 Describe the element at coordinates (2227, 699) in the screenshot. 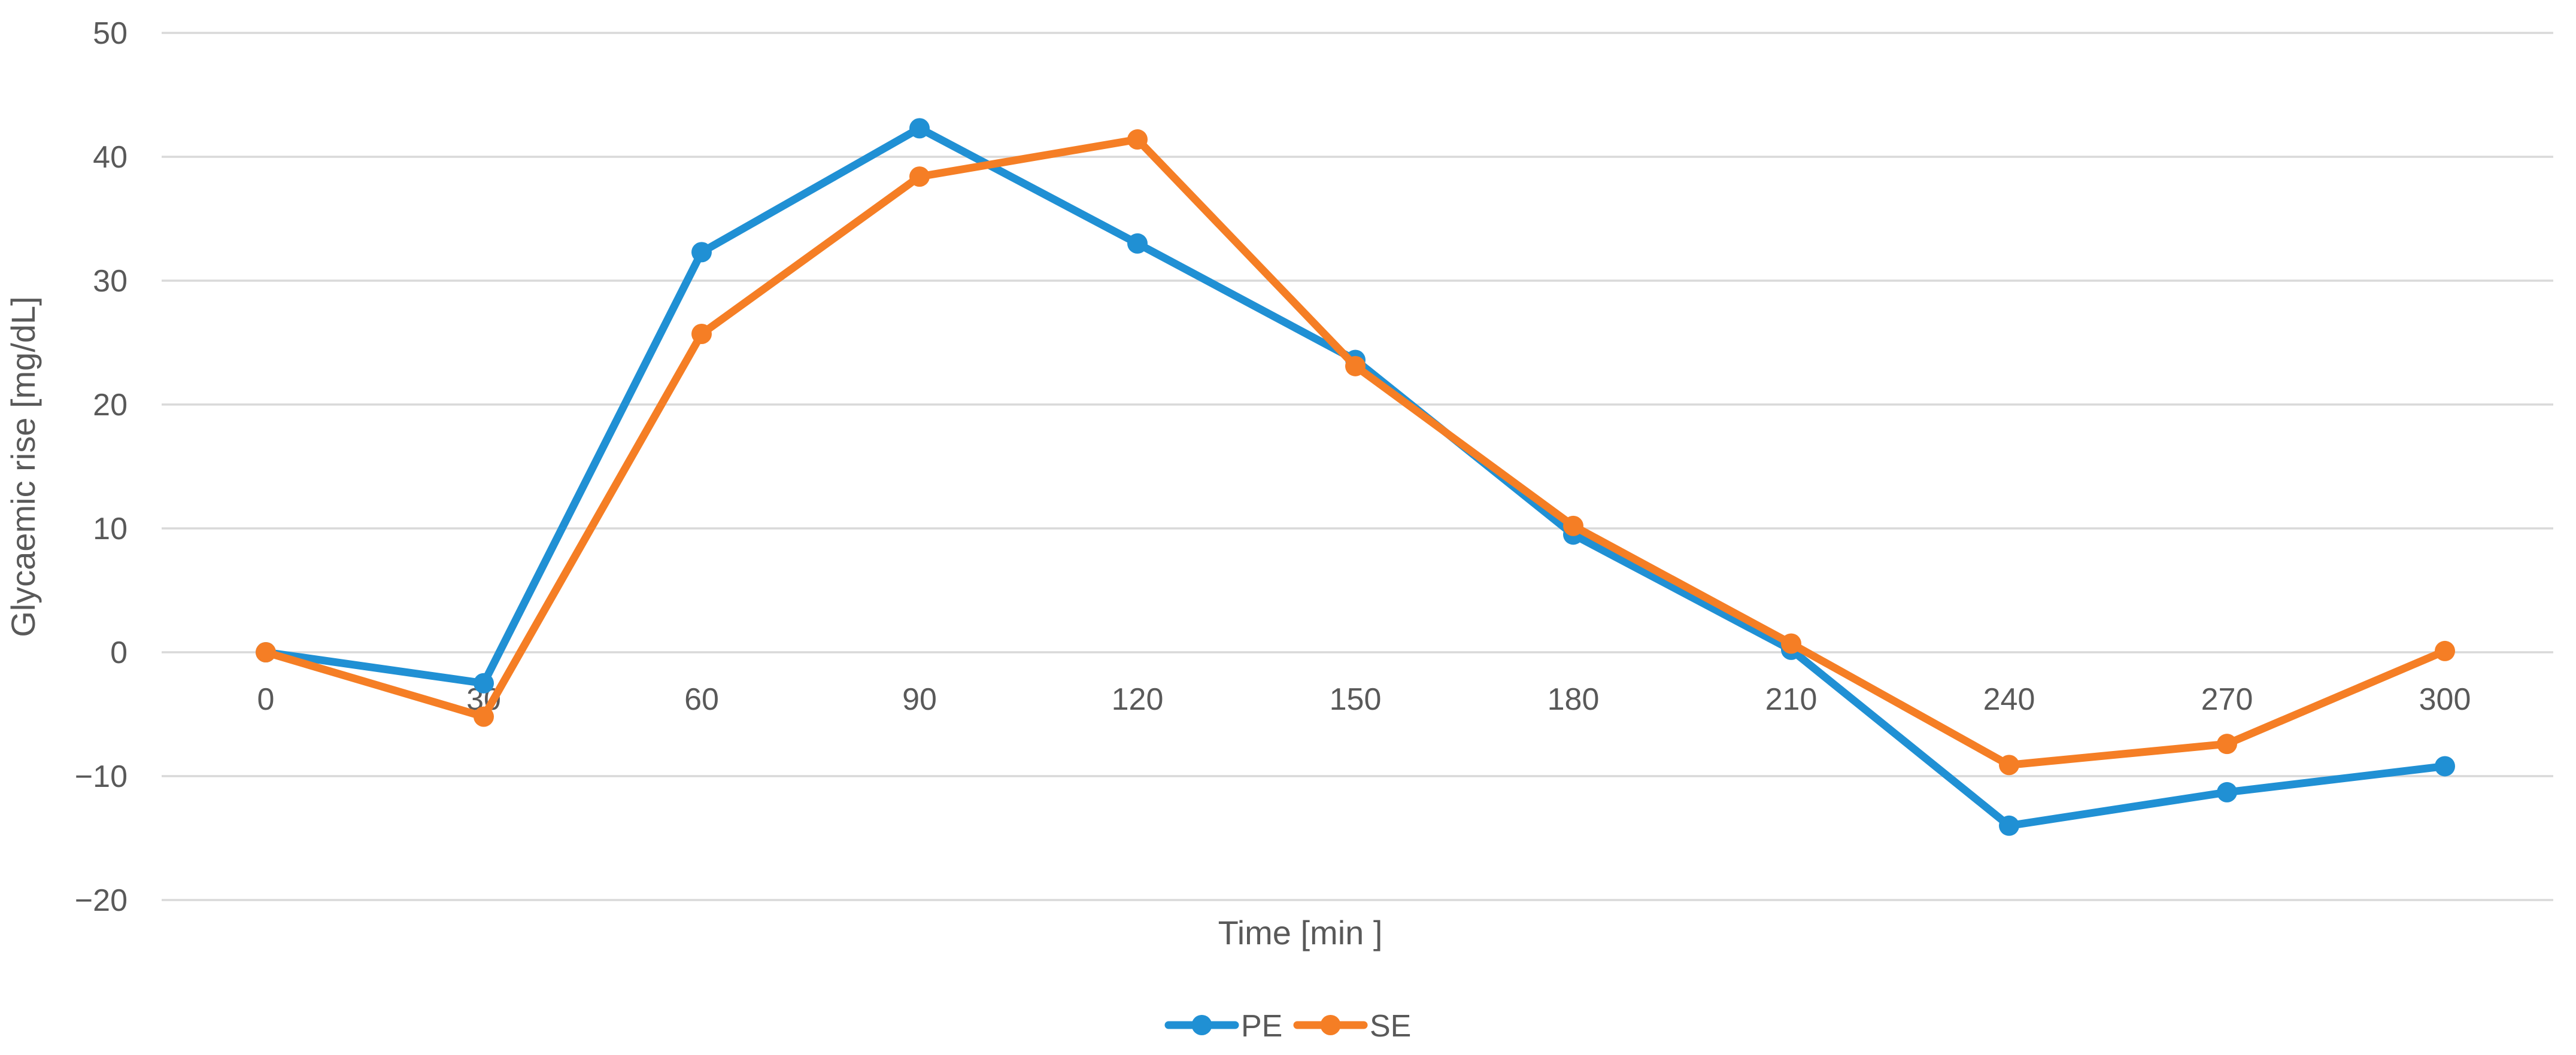

I see `x-tick-label: 270` at that location.